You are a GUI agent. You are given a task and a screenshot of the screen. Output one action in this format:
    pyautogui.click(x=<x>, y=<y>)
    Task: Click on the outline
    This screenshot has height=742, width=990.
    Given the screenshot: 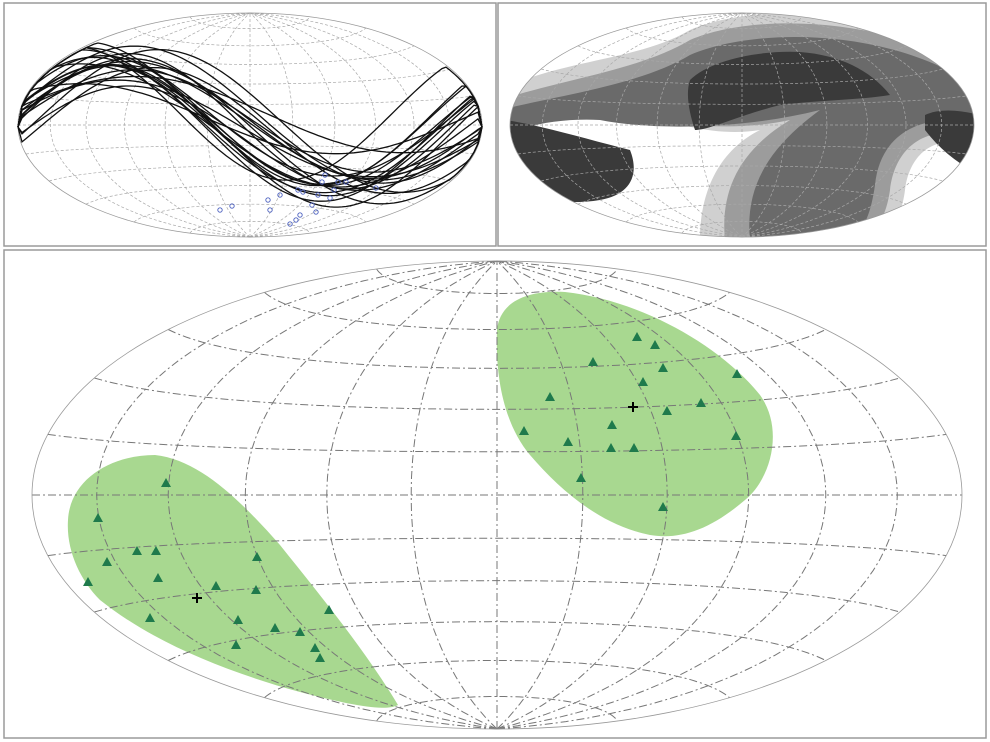 What is the action you would take?
    pyautogui.click(x=742, y=125)
    